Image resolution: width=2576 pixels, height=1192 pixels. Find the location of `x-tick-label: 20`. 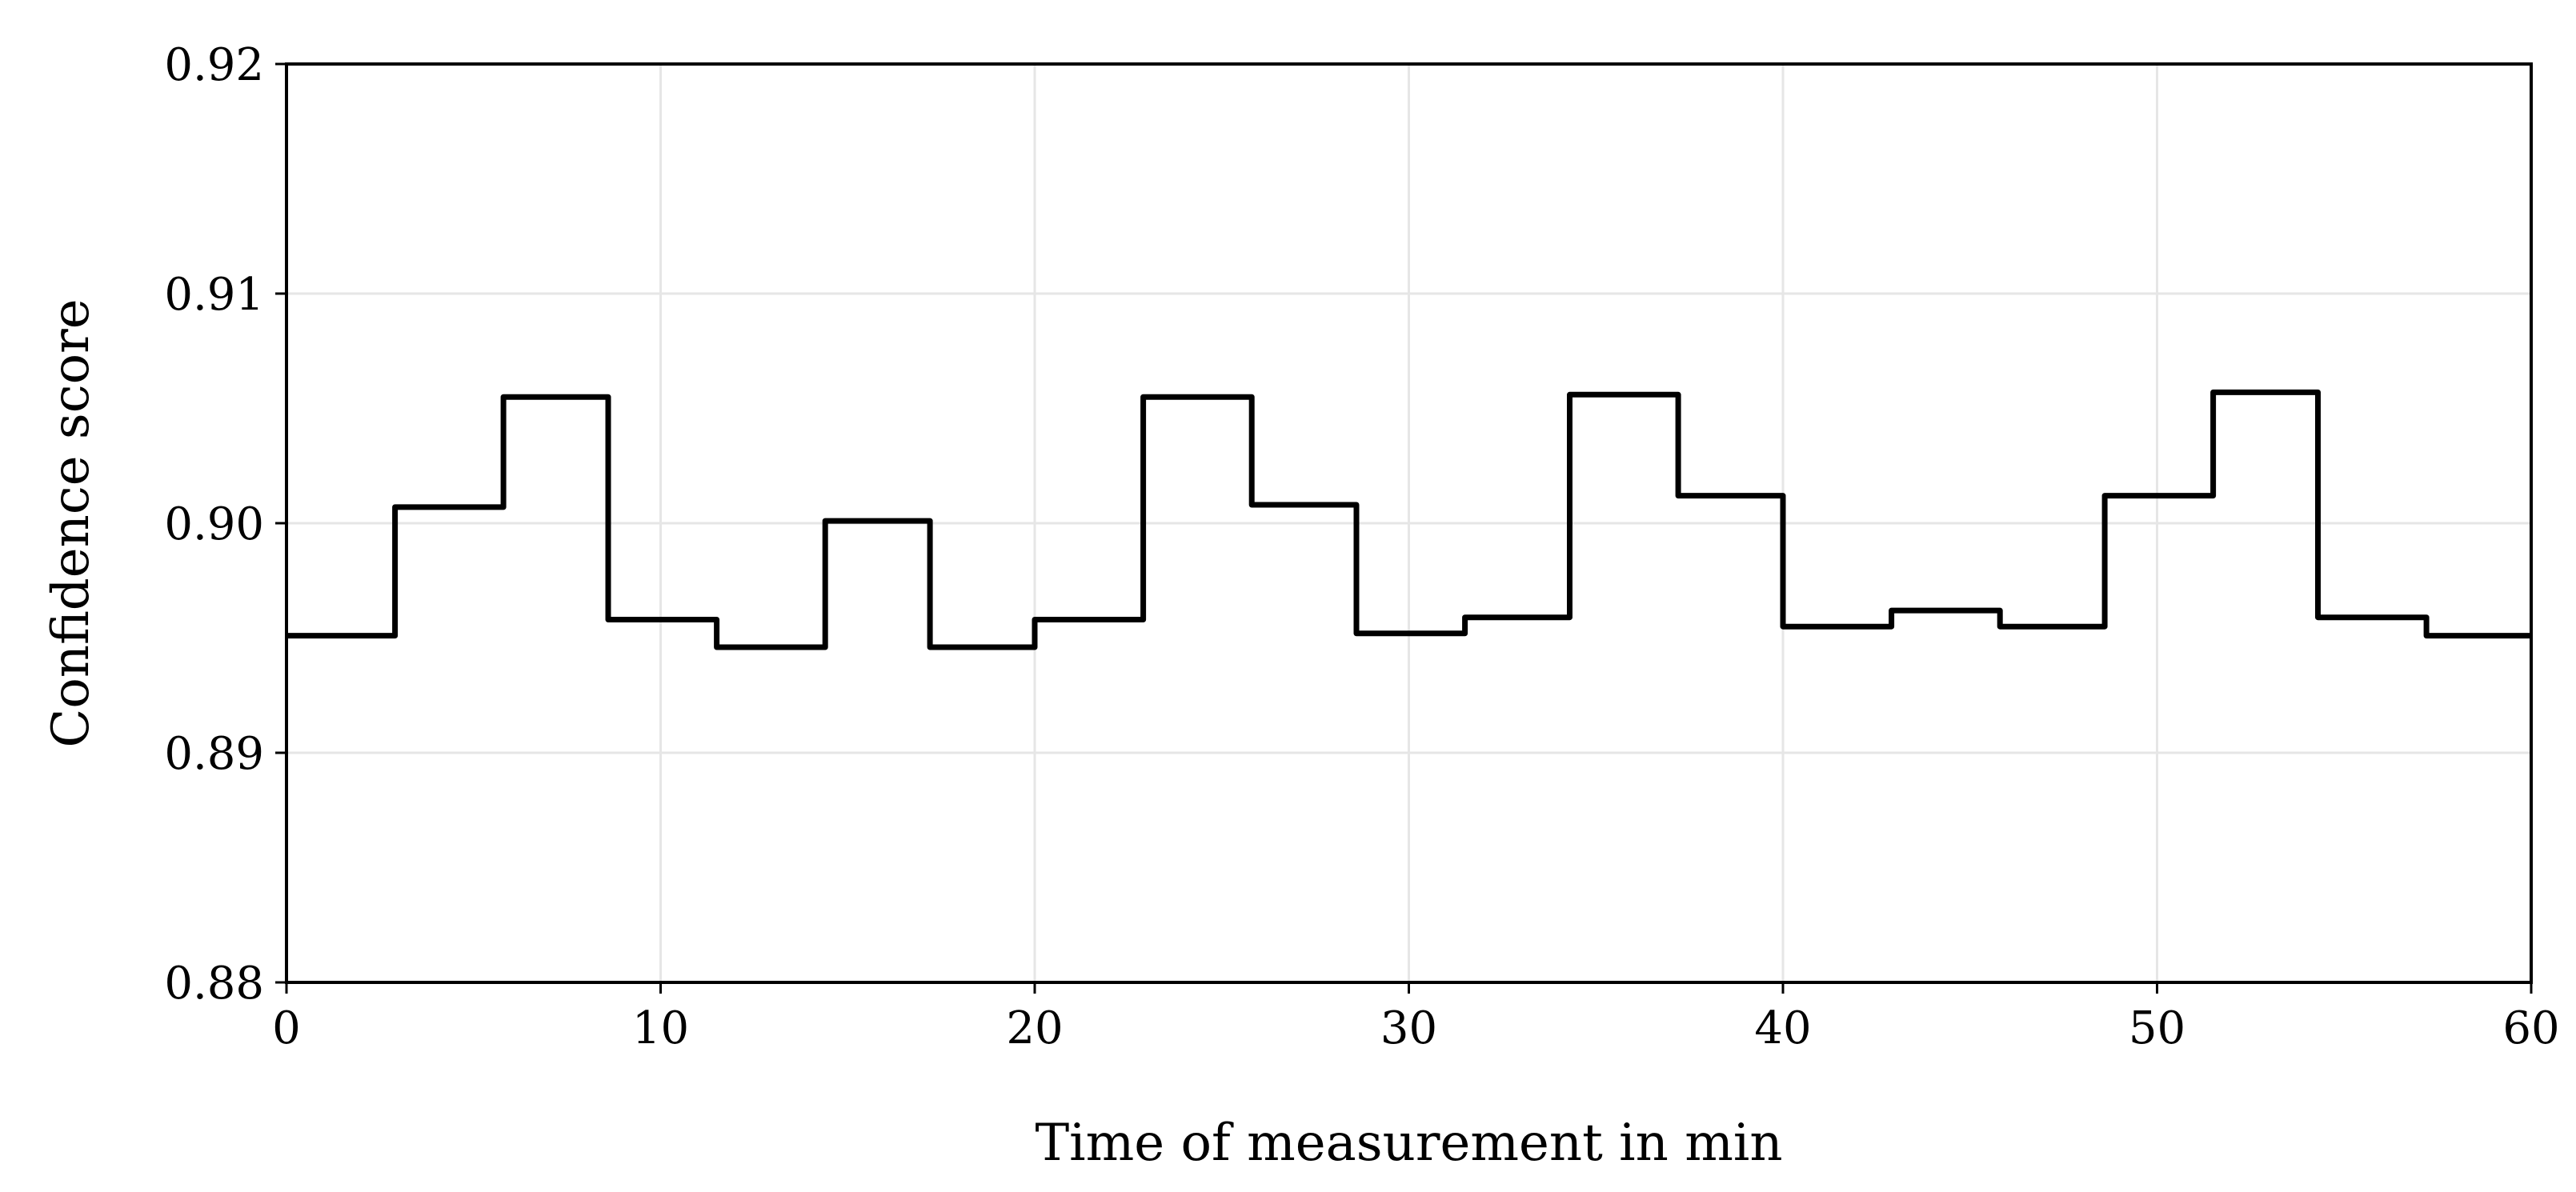

x-tick-label: 20 is located at coordinates (1034, 1028).